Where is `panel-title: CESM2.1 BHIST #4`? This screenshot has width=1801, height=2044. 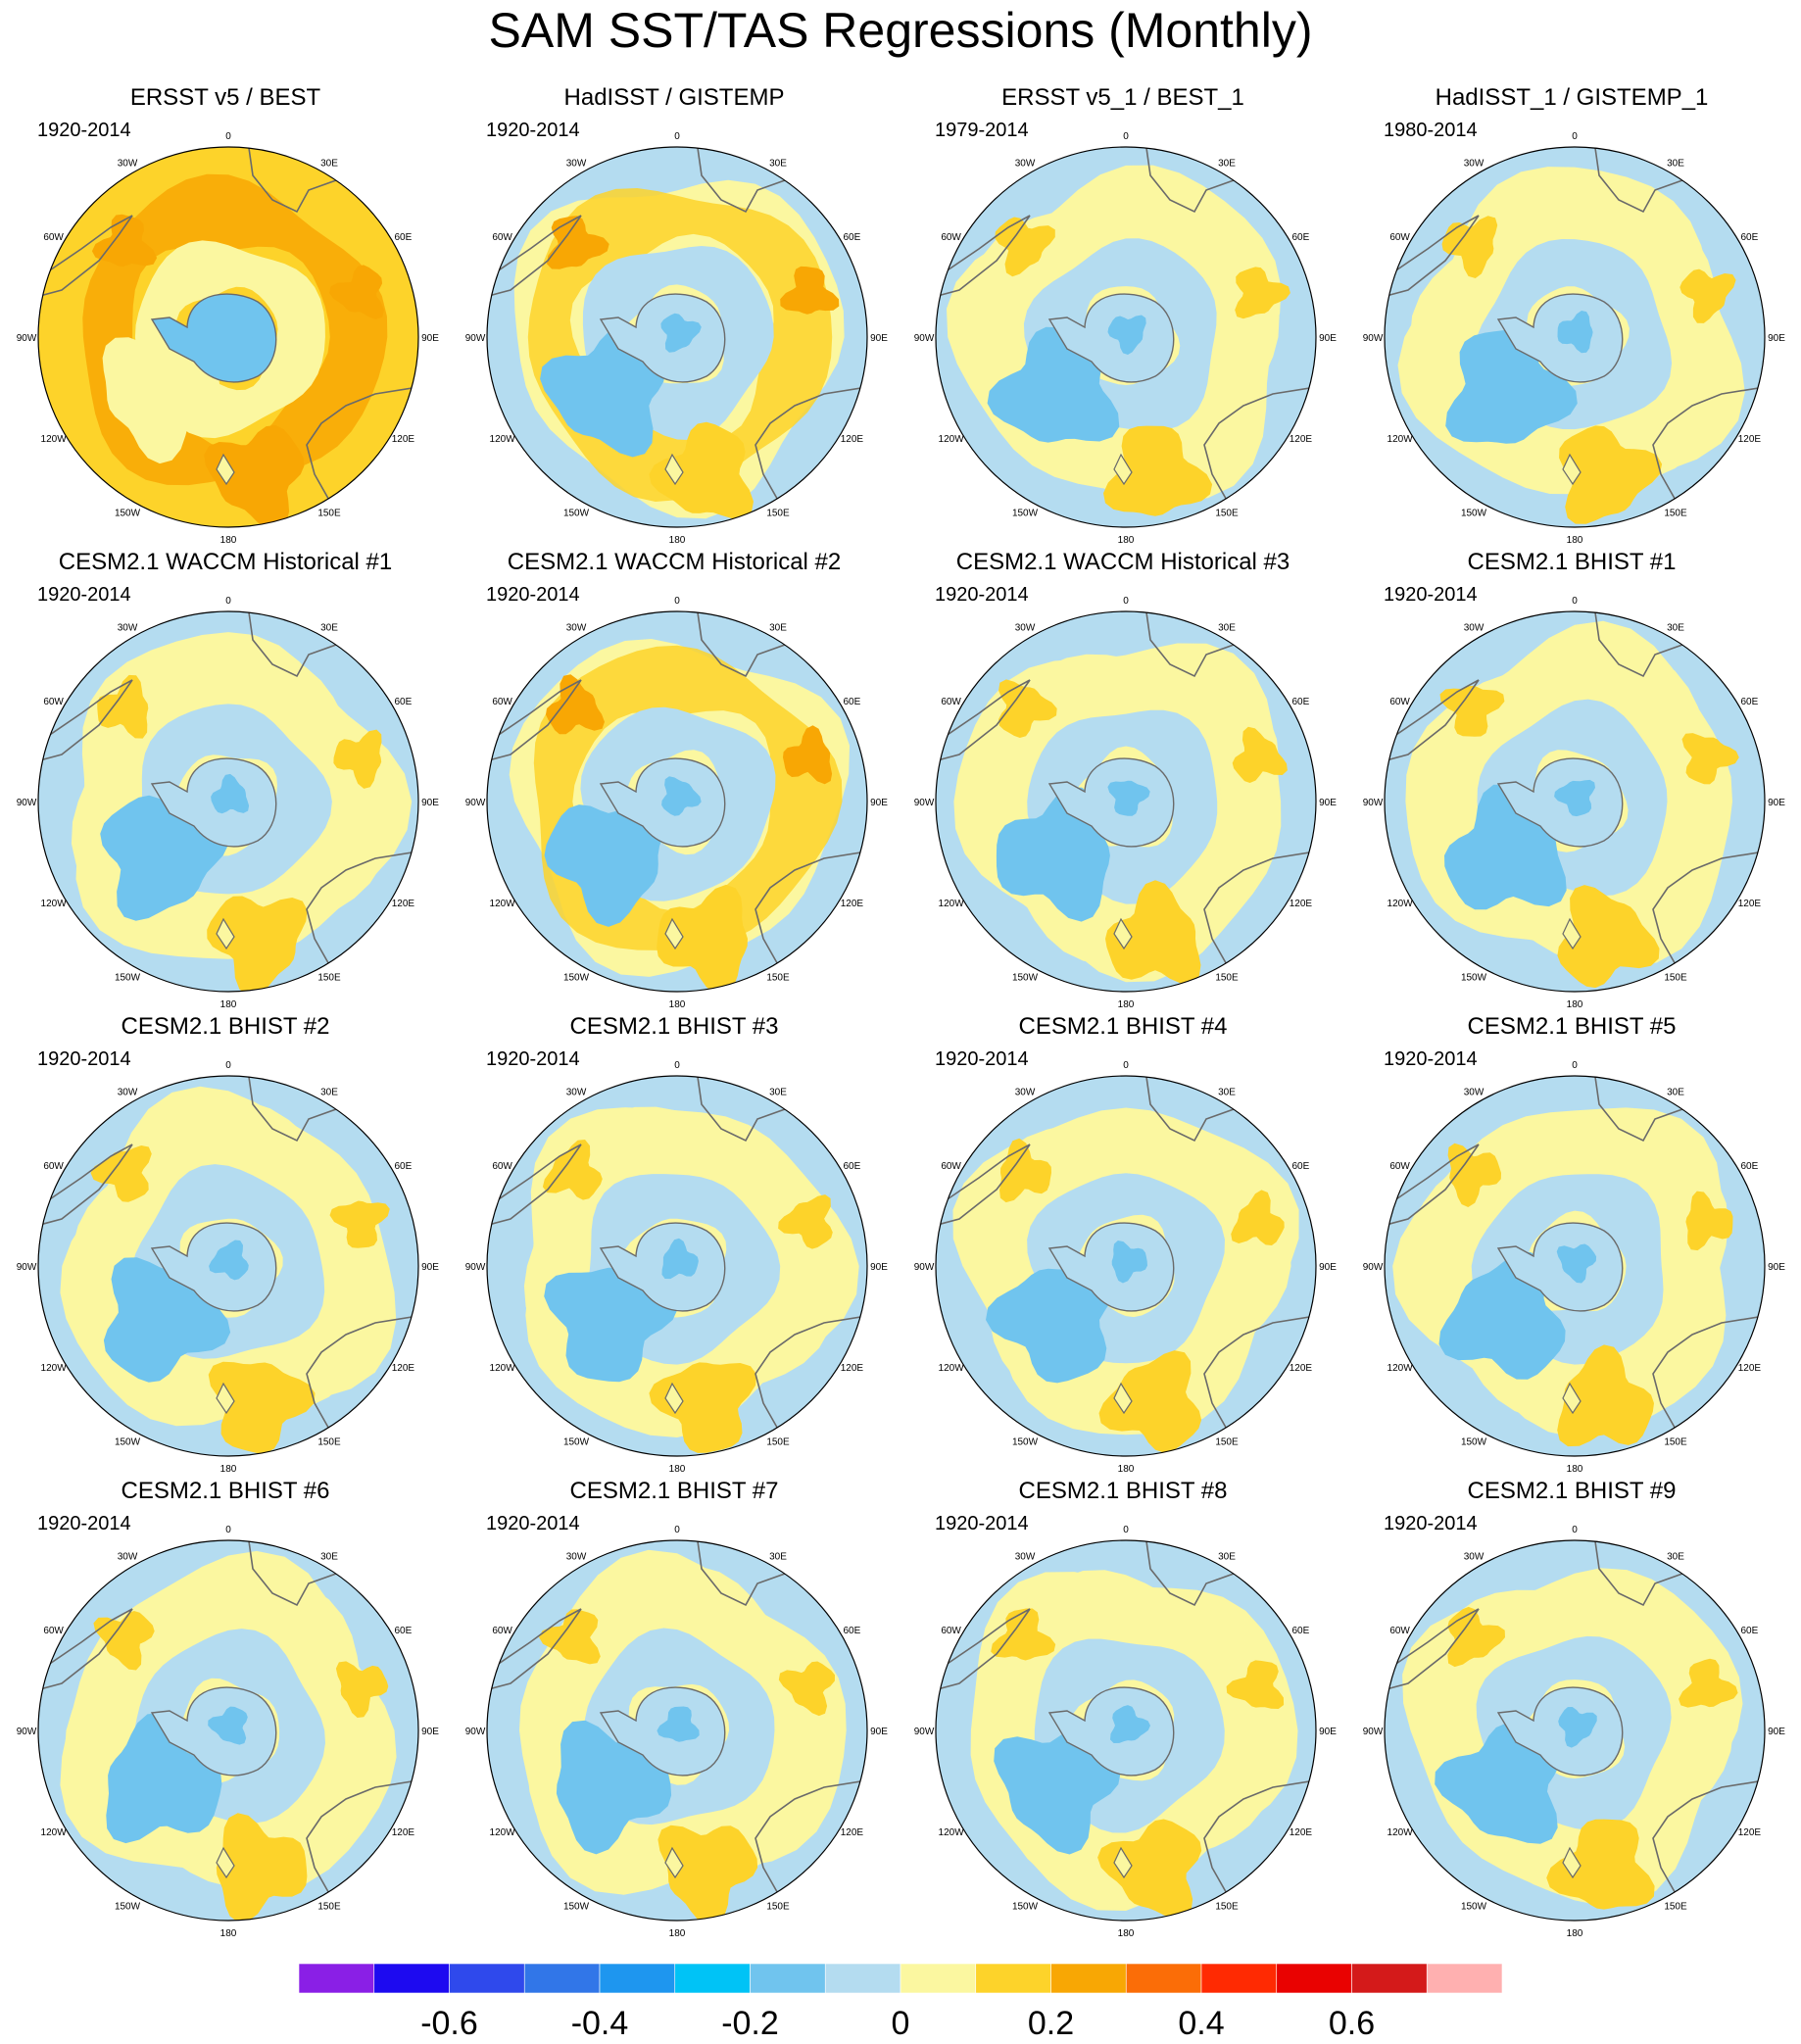 panel-title: CESM2.1 BHIST #4 is located at coordinates (1123, 1026).